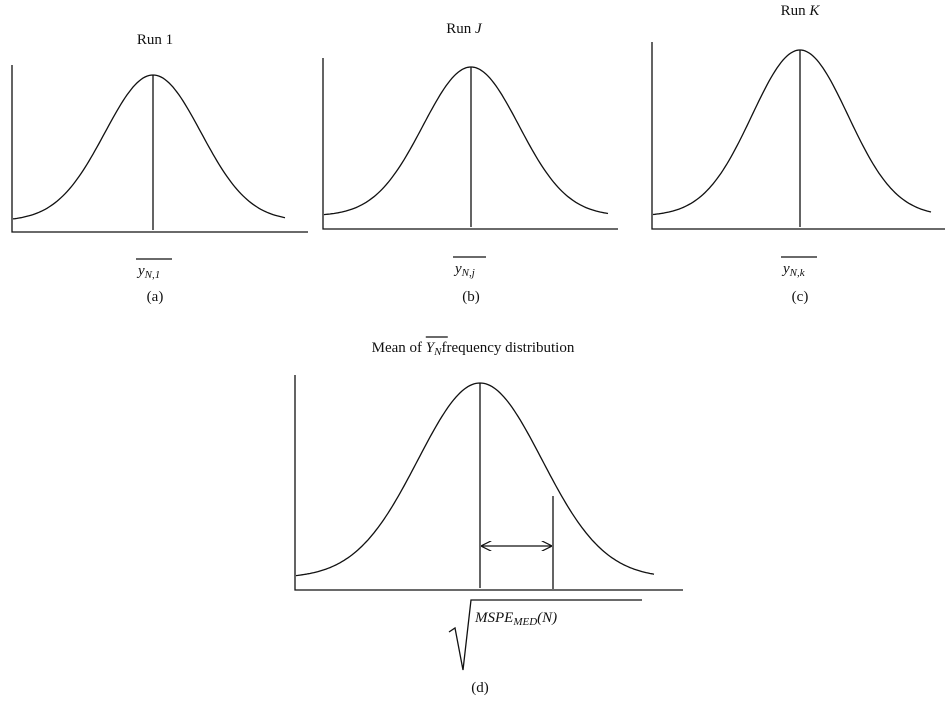  Describe the element at coordinates (814, 11) in the screenshot. I see `run-index: K` at that location.